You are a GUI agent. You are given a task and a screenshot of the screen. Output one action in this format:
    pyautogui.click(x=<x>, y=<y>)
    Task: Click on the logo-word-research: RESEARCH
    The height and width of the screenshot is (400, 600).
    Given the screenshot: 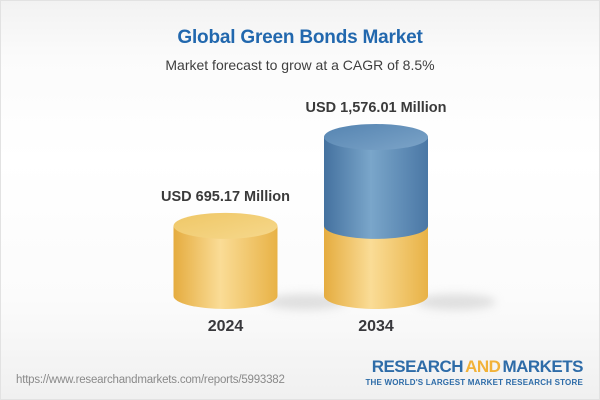 What is the action you would take?
    pyautogui.click(x=417, y=366)
    